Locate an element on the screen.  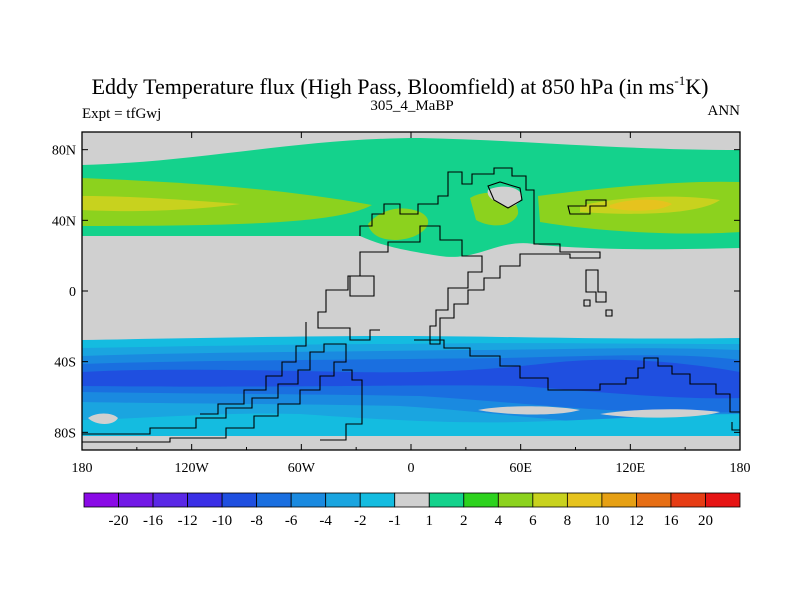
coastline-caspian is located at coordinates (505, 195).